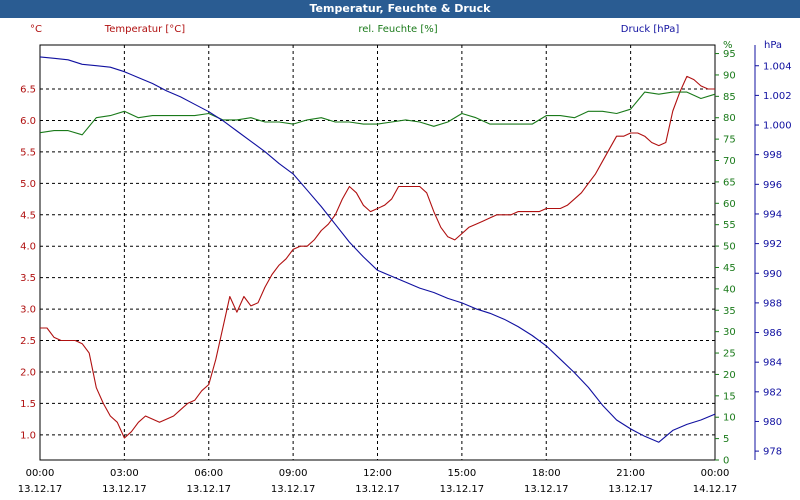 Image resolution: width=800 pixels, height=500 pixels. What do you see at coordinates (28, 215) in the screenshot?
I see `temp-tick-label: 4.5` at bounding box center [28, 215].